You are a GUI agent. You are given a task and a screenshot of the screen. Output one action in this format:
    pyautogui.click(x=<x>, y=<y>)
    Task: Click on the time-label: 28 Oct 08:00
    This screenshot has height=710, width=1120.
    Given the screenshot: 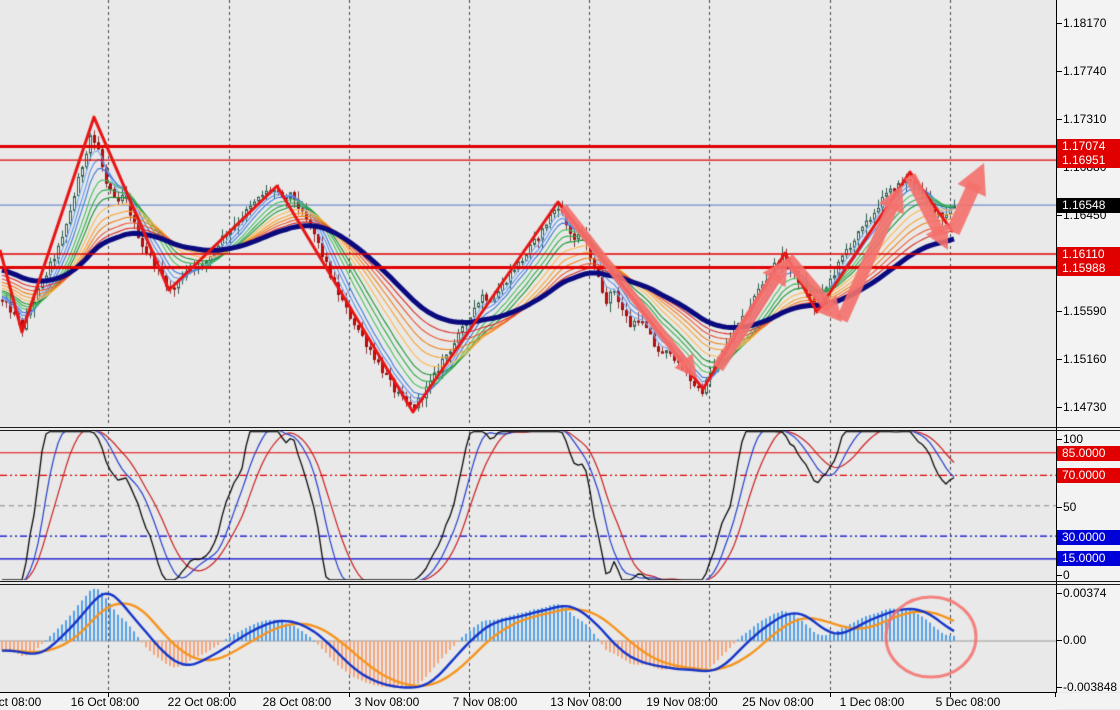 What is the action you would take?
    pyautogui.click(x=297, y=702)
    